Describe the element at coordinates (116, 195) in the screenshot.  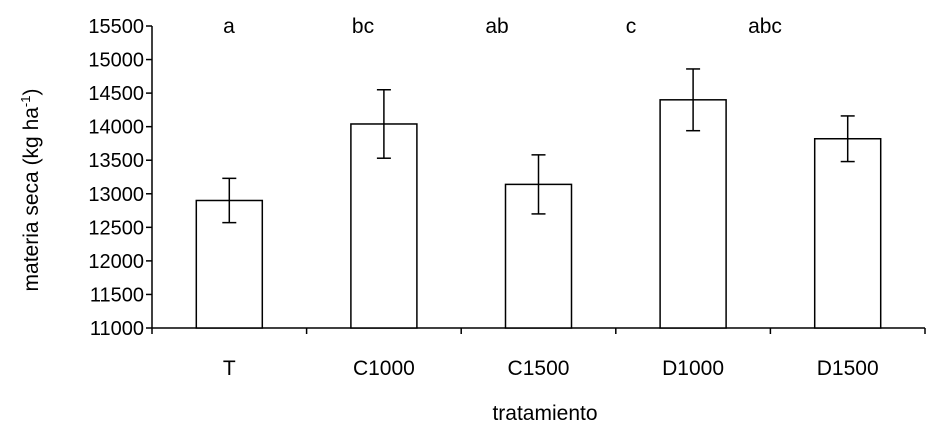
I see `y-tick-label: 13000` at that location.